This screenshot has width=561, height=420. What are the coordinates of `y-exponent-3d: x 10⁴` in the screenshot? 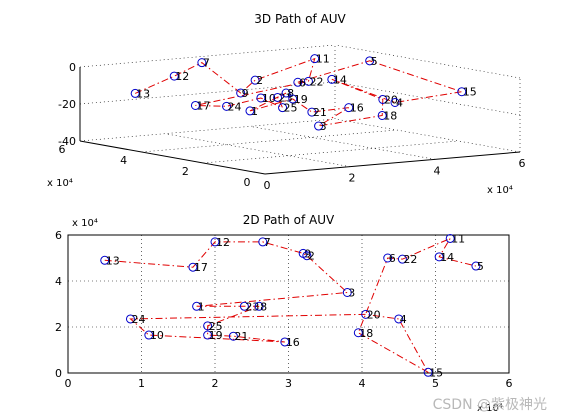 It's located at (60, 183).